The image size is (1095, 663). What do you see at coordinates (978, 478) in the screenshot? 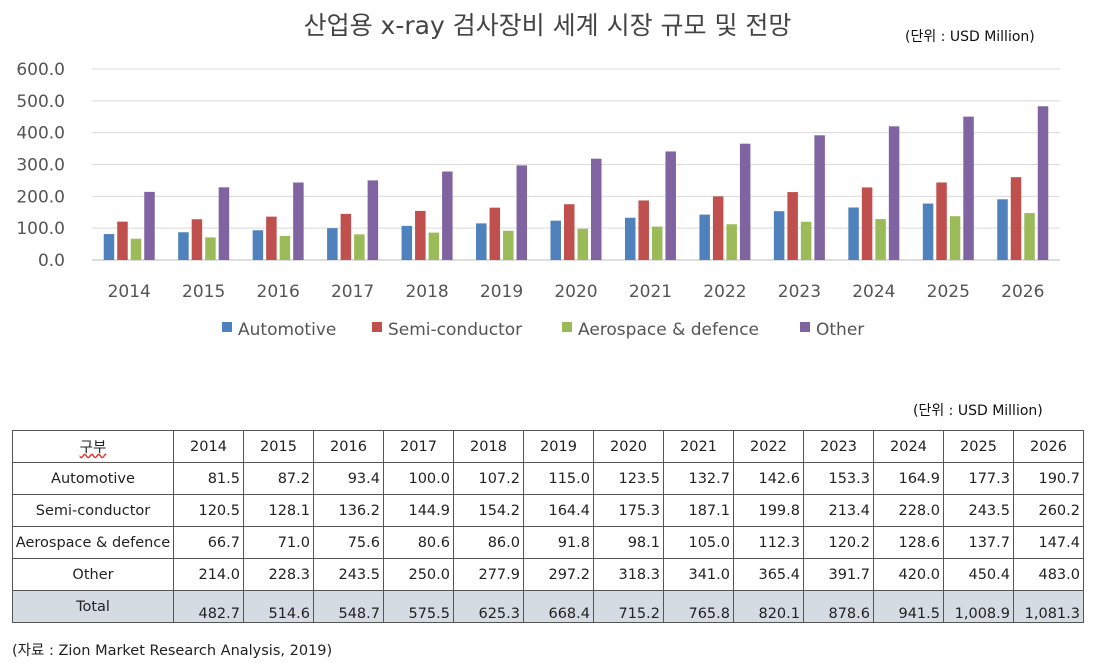
I see `value-cell: 177.3` at bounding box center [978, 478].